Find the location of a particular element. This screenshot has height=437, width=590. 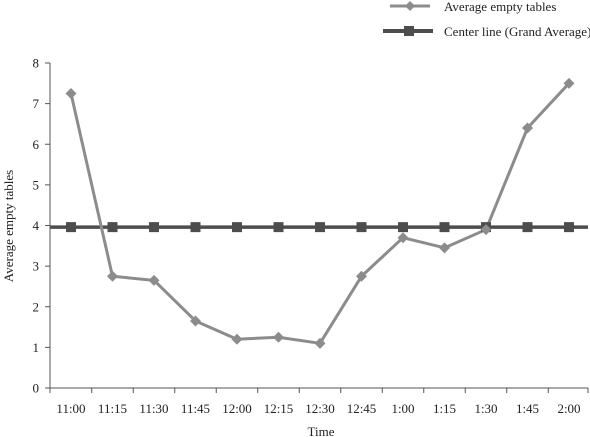

y-tick-label: 2 is located at coordinates (36, 306).